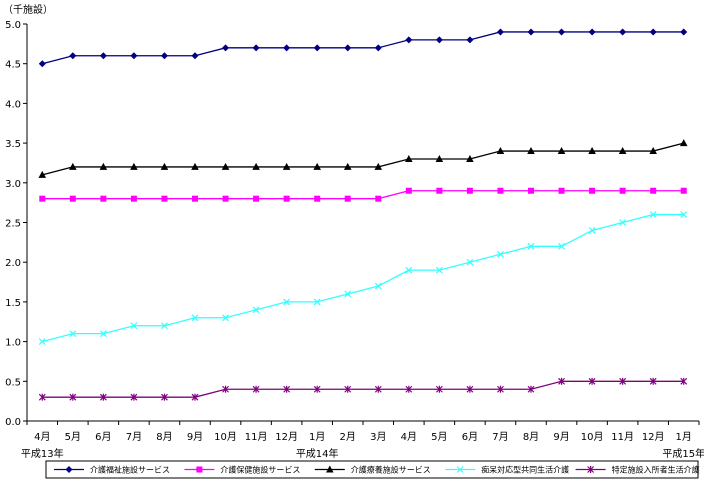 The image size is (704, 484). Describe the element at coordinates (13, 184) in the screenshot. I see `y-tick-label: 3.0` at that location.